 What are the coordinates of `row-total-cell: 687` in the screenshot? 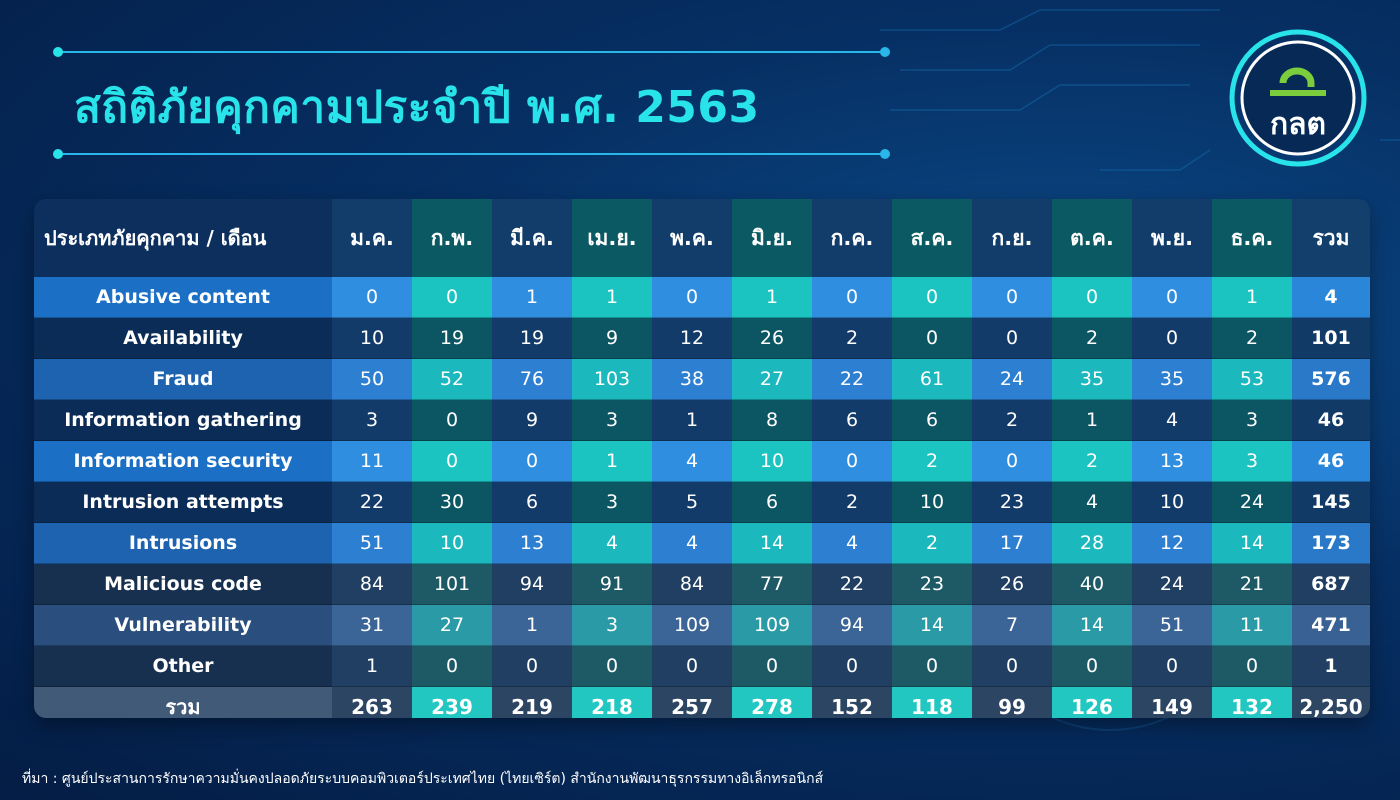 It's located at (1331, 584).